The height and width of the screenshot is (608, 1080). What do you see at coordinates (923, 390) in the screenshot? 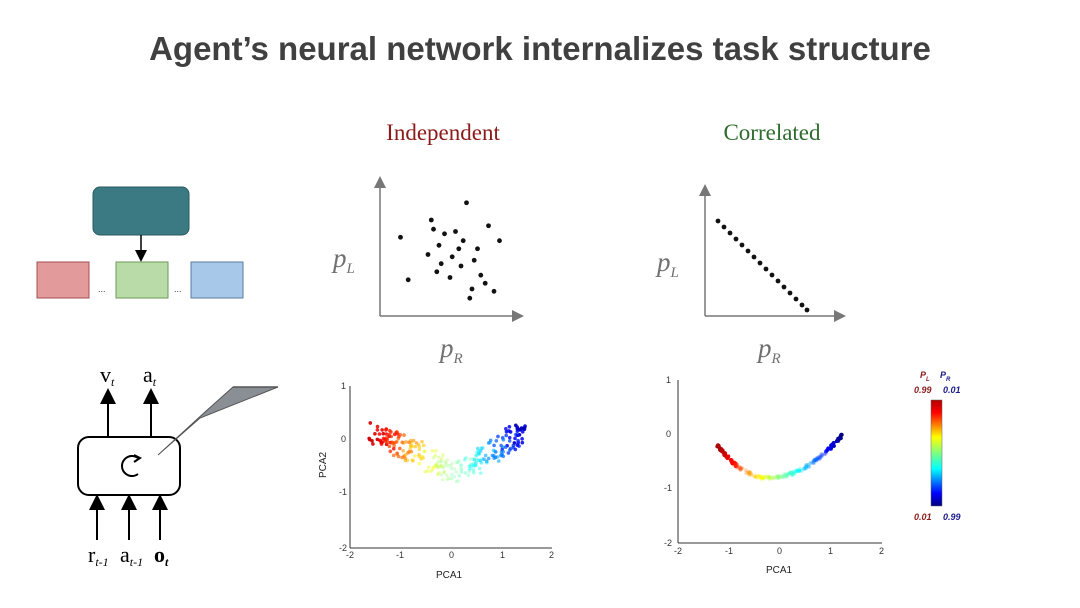
I see `colorbar-top-left: 0.99` at bounding box center [923, 390].